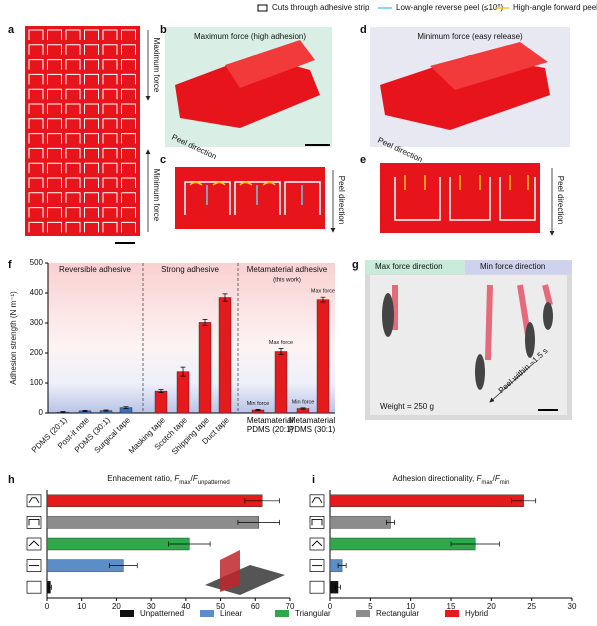 Image resolution: width=597 pixels, height=626 pixels. What do you see at coordinates (177, 478) in the screenshot?
I see `title-part: F` at bounding box center [177, 478].